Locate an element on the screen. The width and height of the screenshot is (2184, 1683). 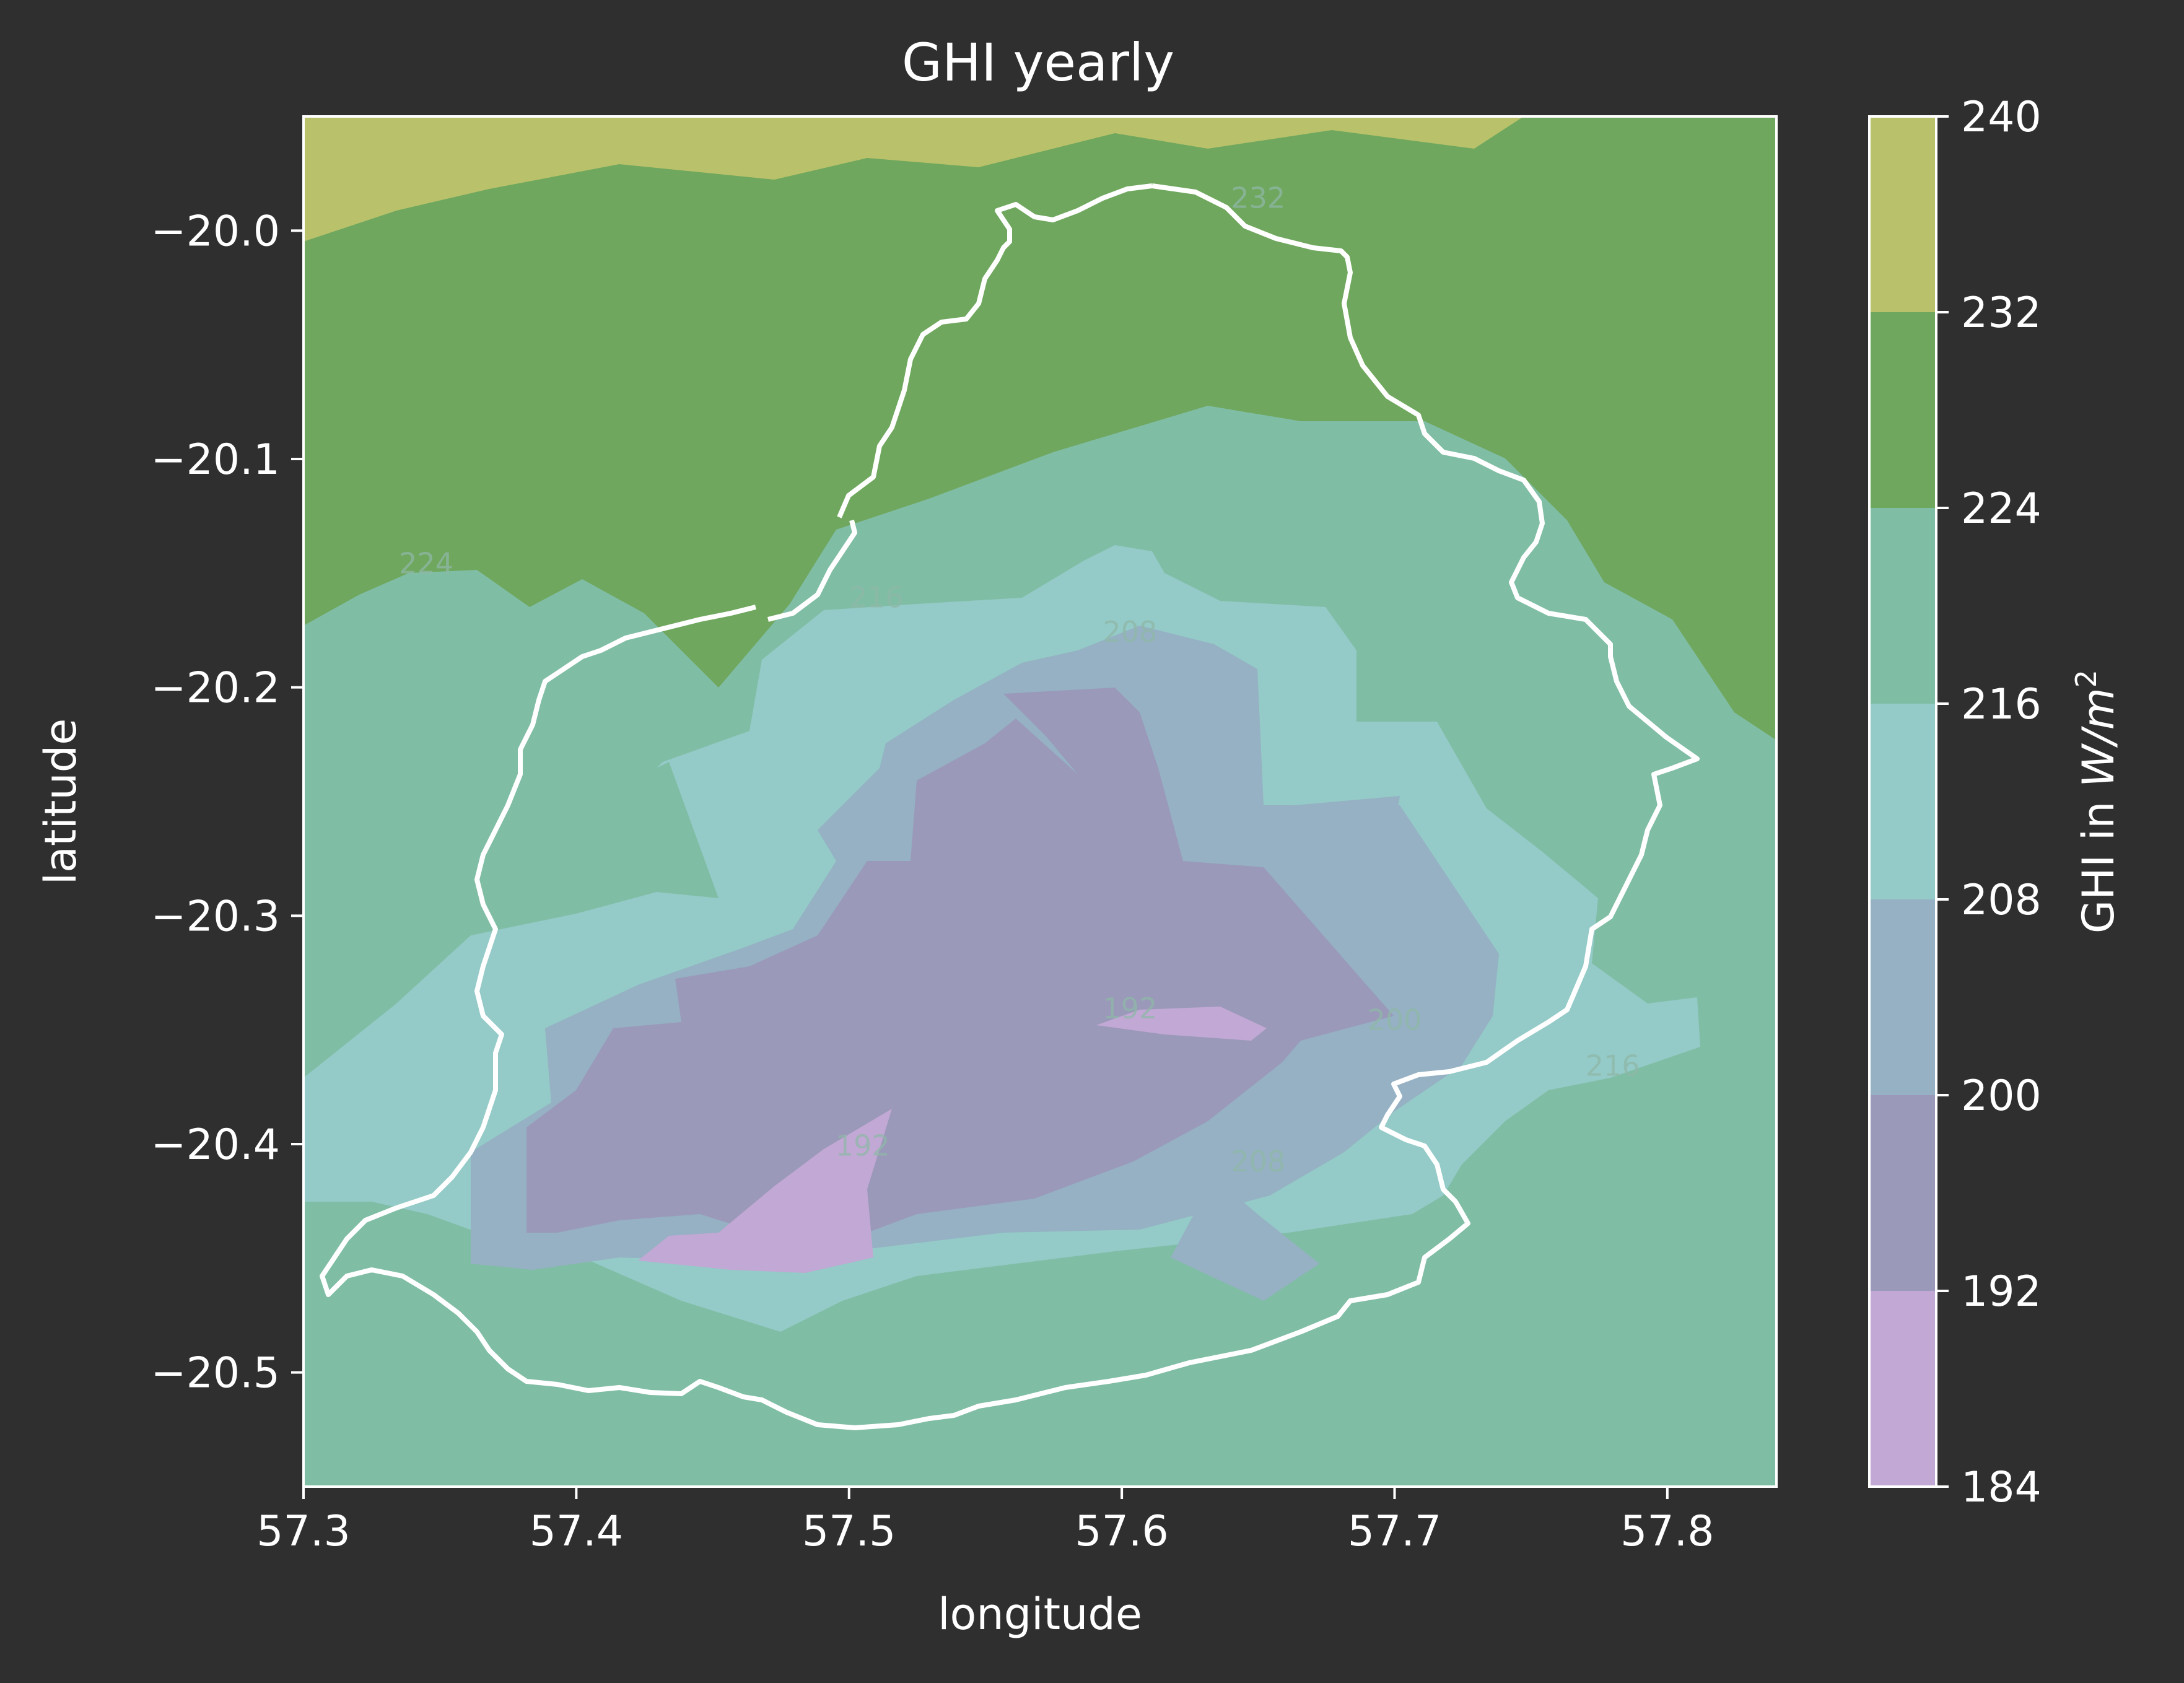
colorbar-tick-label: 208 is located at coordinates (2002, 900).